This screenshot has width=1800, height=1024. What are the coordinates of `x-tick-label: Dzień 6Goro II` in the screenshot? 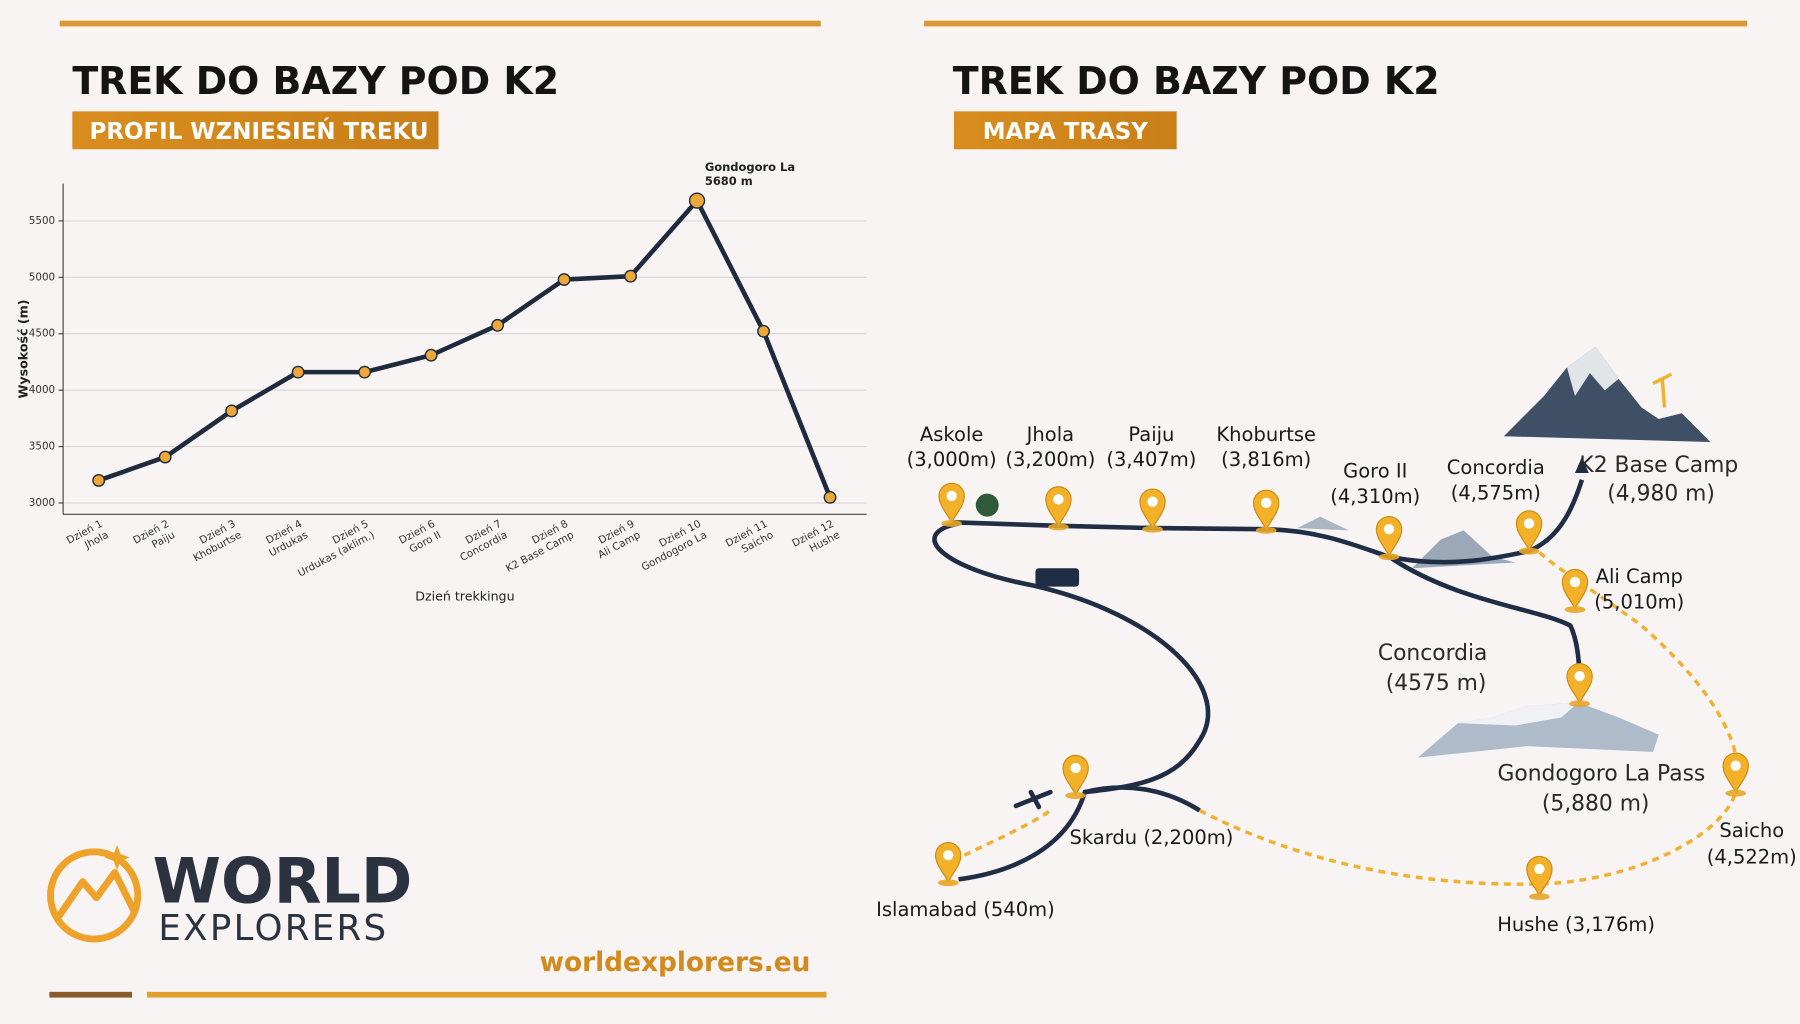 It's located at (420, 538).